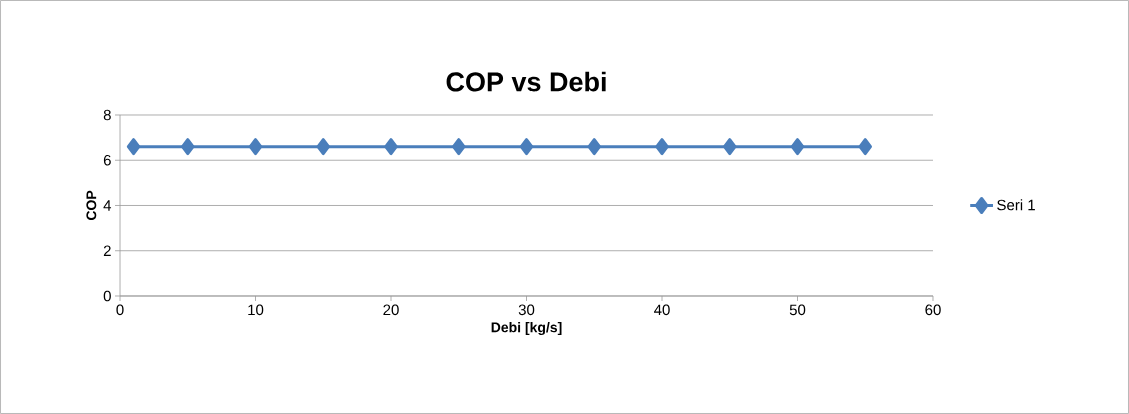 This screenshot has width=1129, height=414. Describe the element at coordinates (107, 160) in the screenshot. I see `y-tick-label: 6` at that location.